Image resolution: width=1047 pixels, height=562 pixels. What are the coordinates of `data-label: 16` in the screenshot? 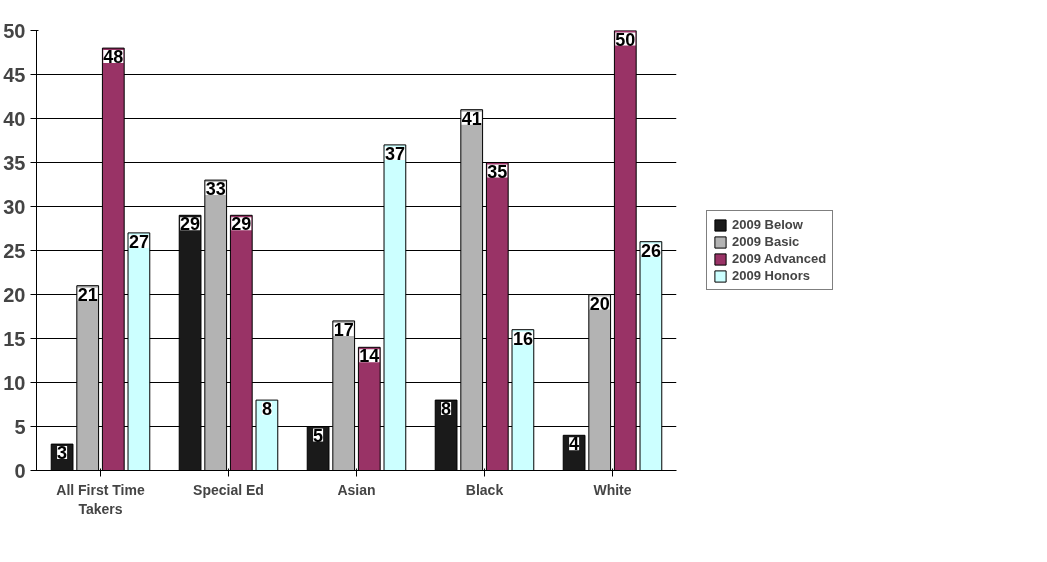 It's located at (522, 338).